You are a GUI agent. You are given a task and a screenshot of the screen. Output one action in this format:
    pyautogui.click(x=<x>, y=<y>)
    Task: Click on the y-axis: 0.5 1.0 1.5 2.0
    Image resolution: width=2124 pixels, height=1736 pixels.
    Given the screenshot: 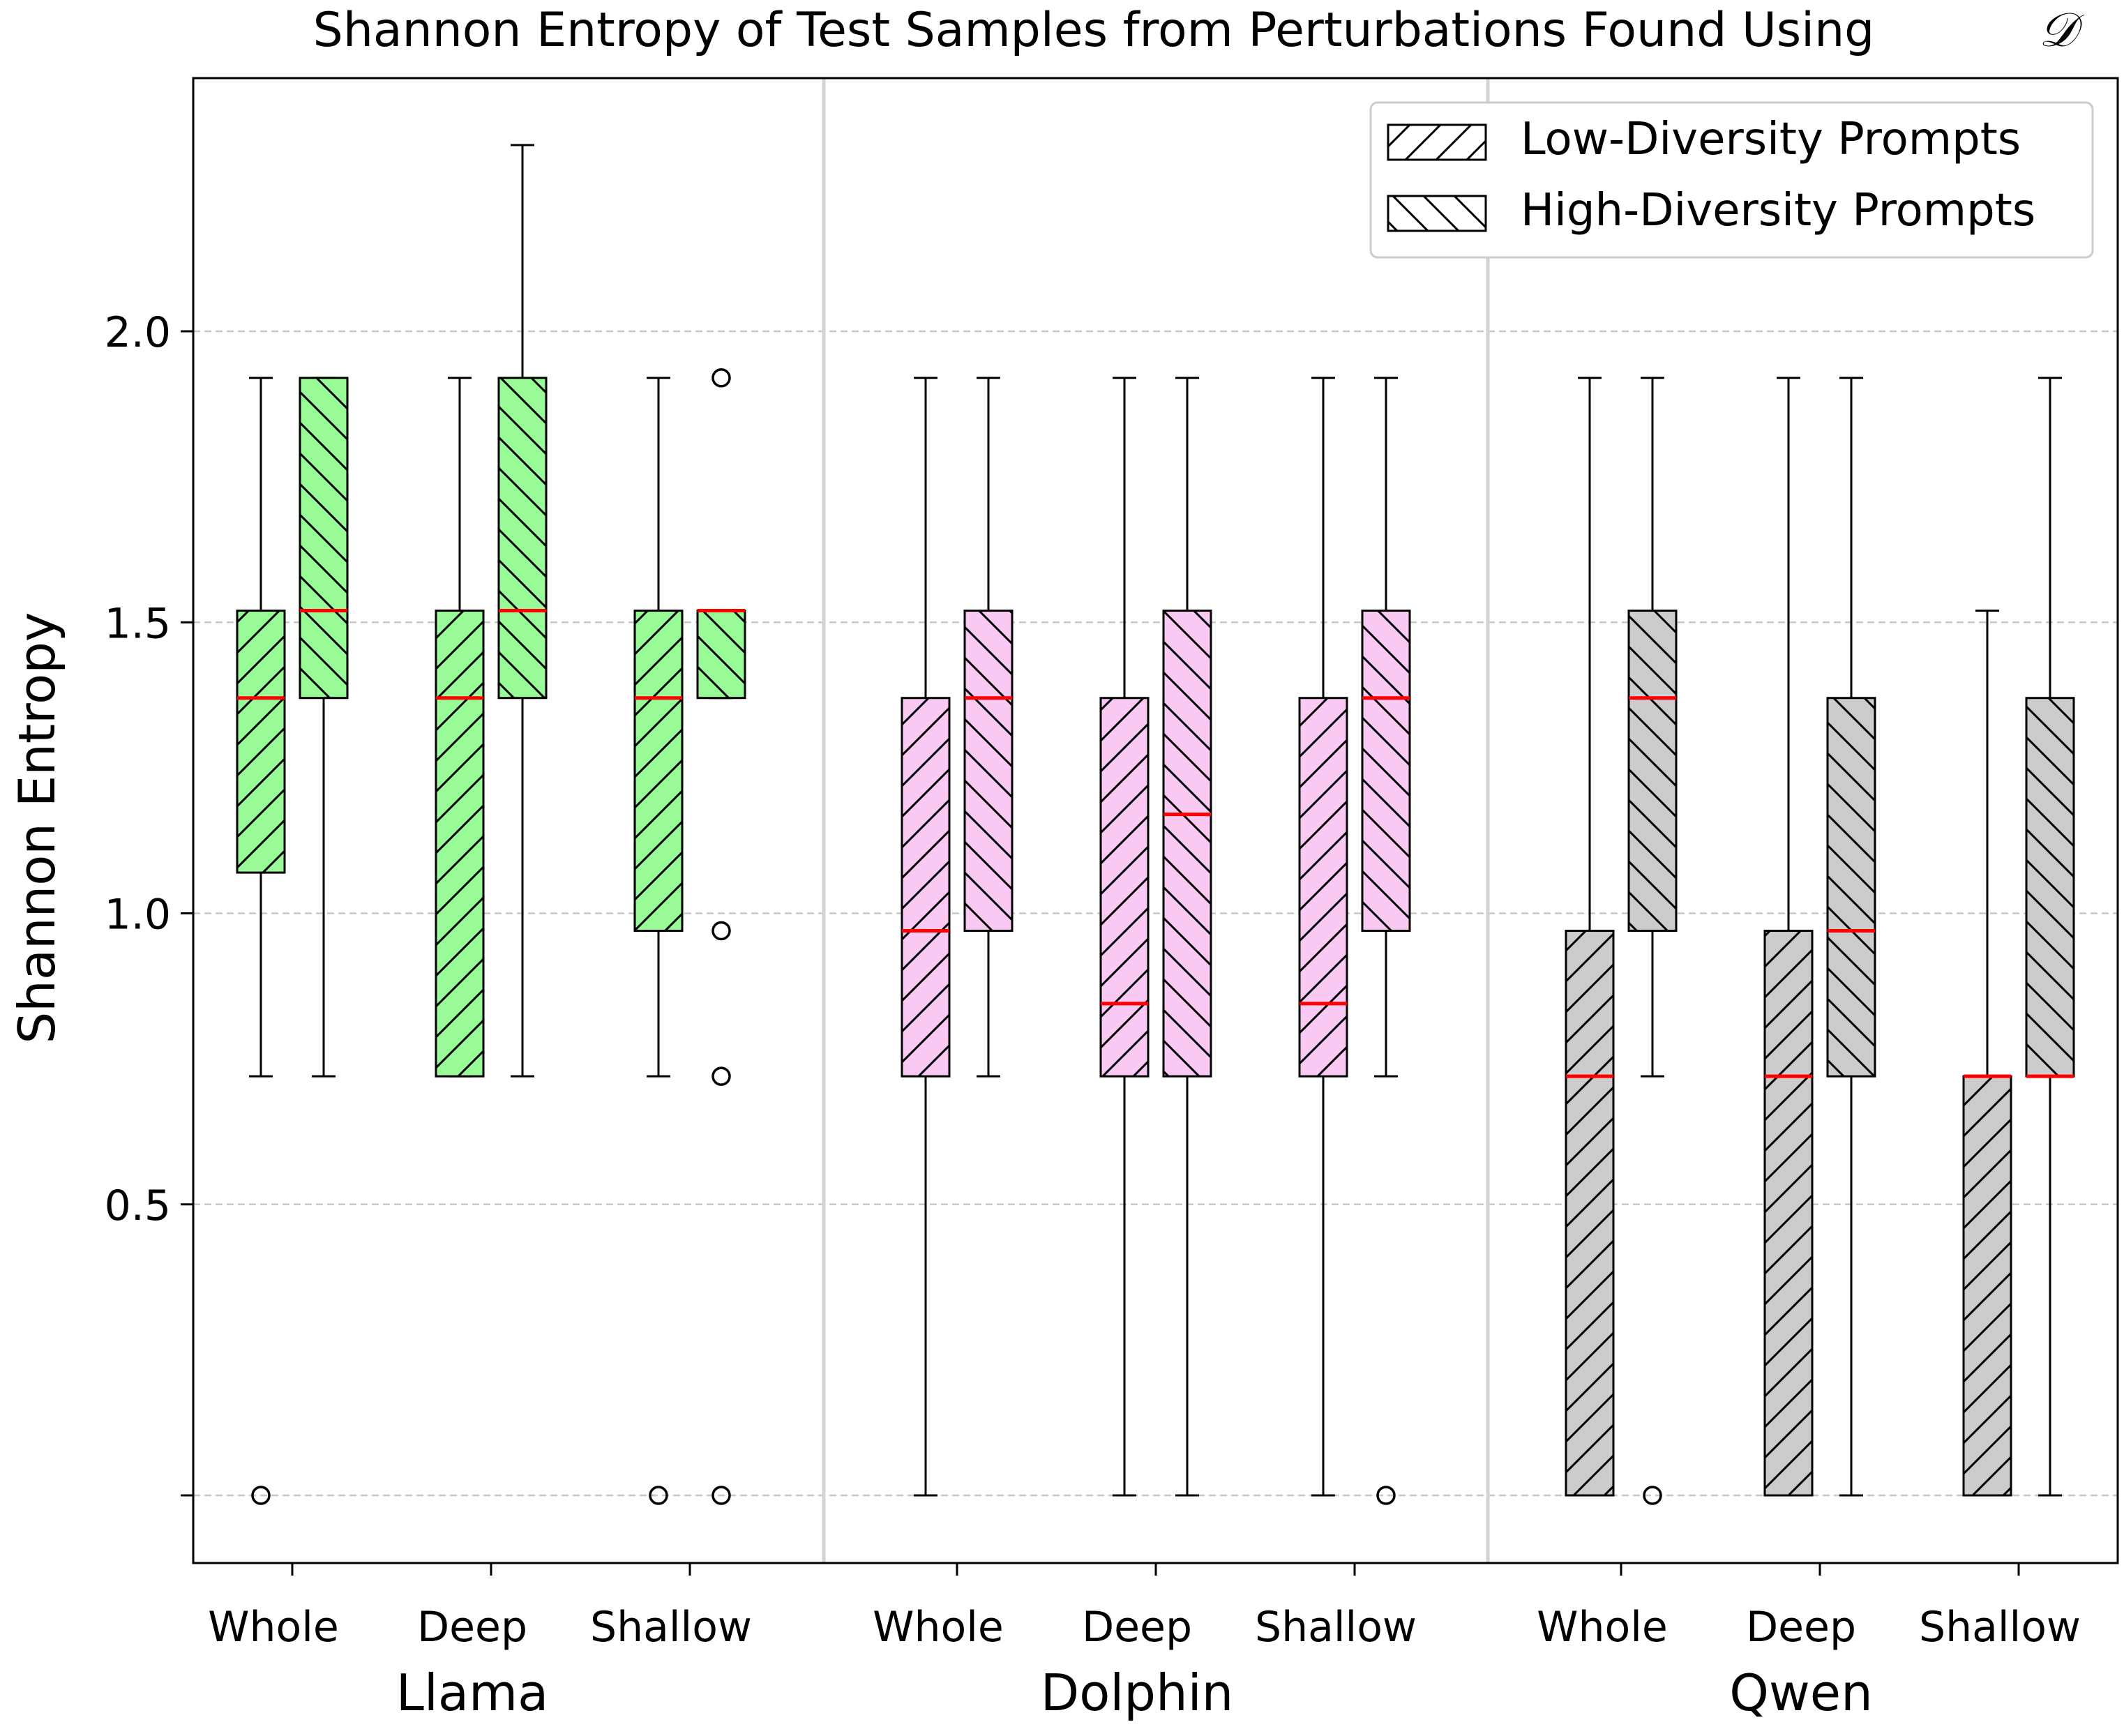 What is the action you would take?
    pyautogui.click(x=149, y=902)
    